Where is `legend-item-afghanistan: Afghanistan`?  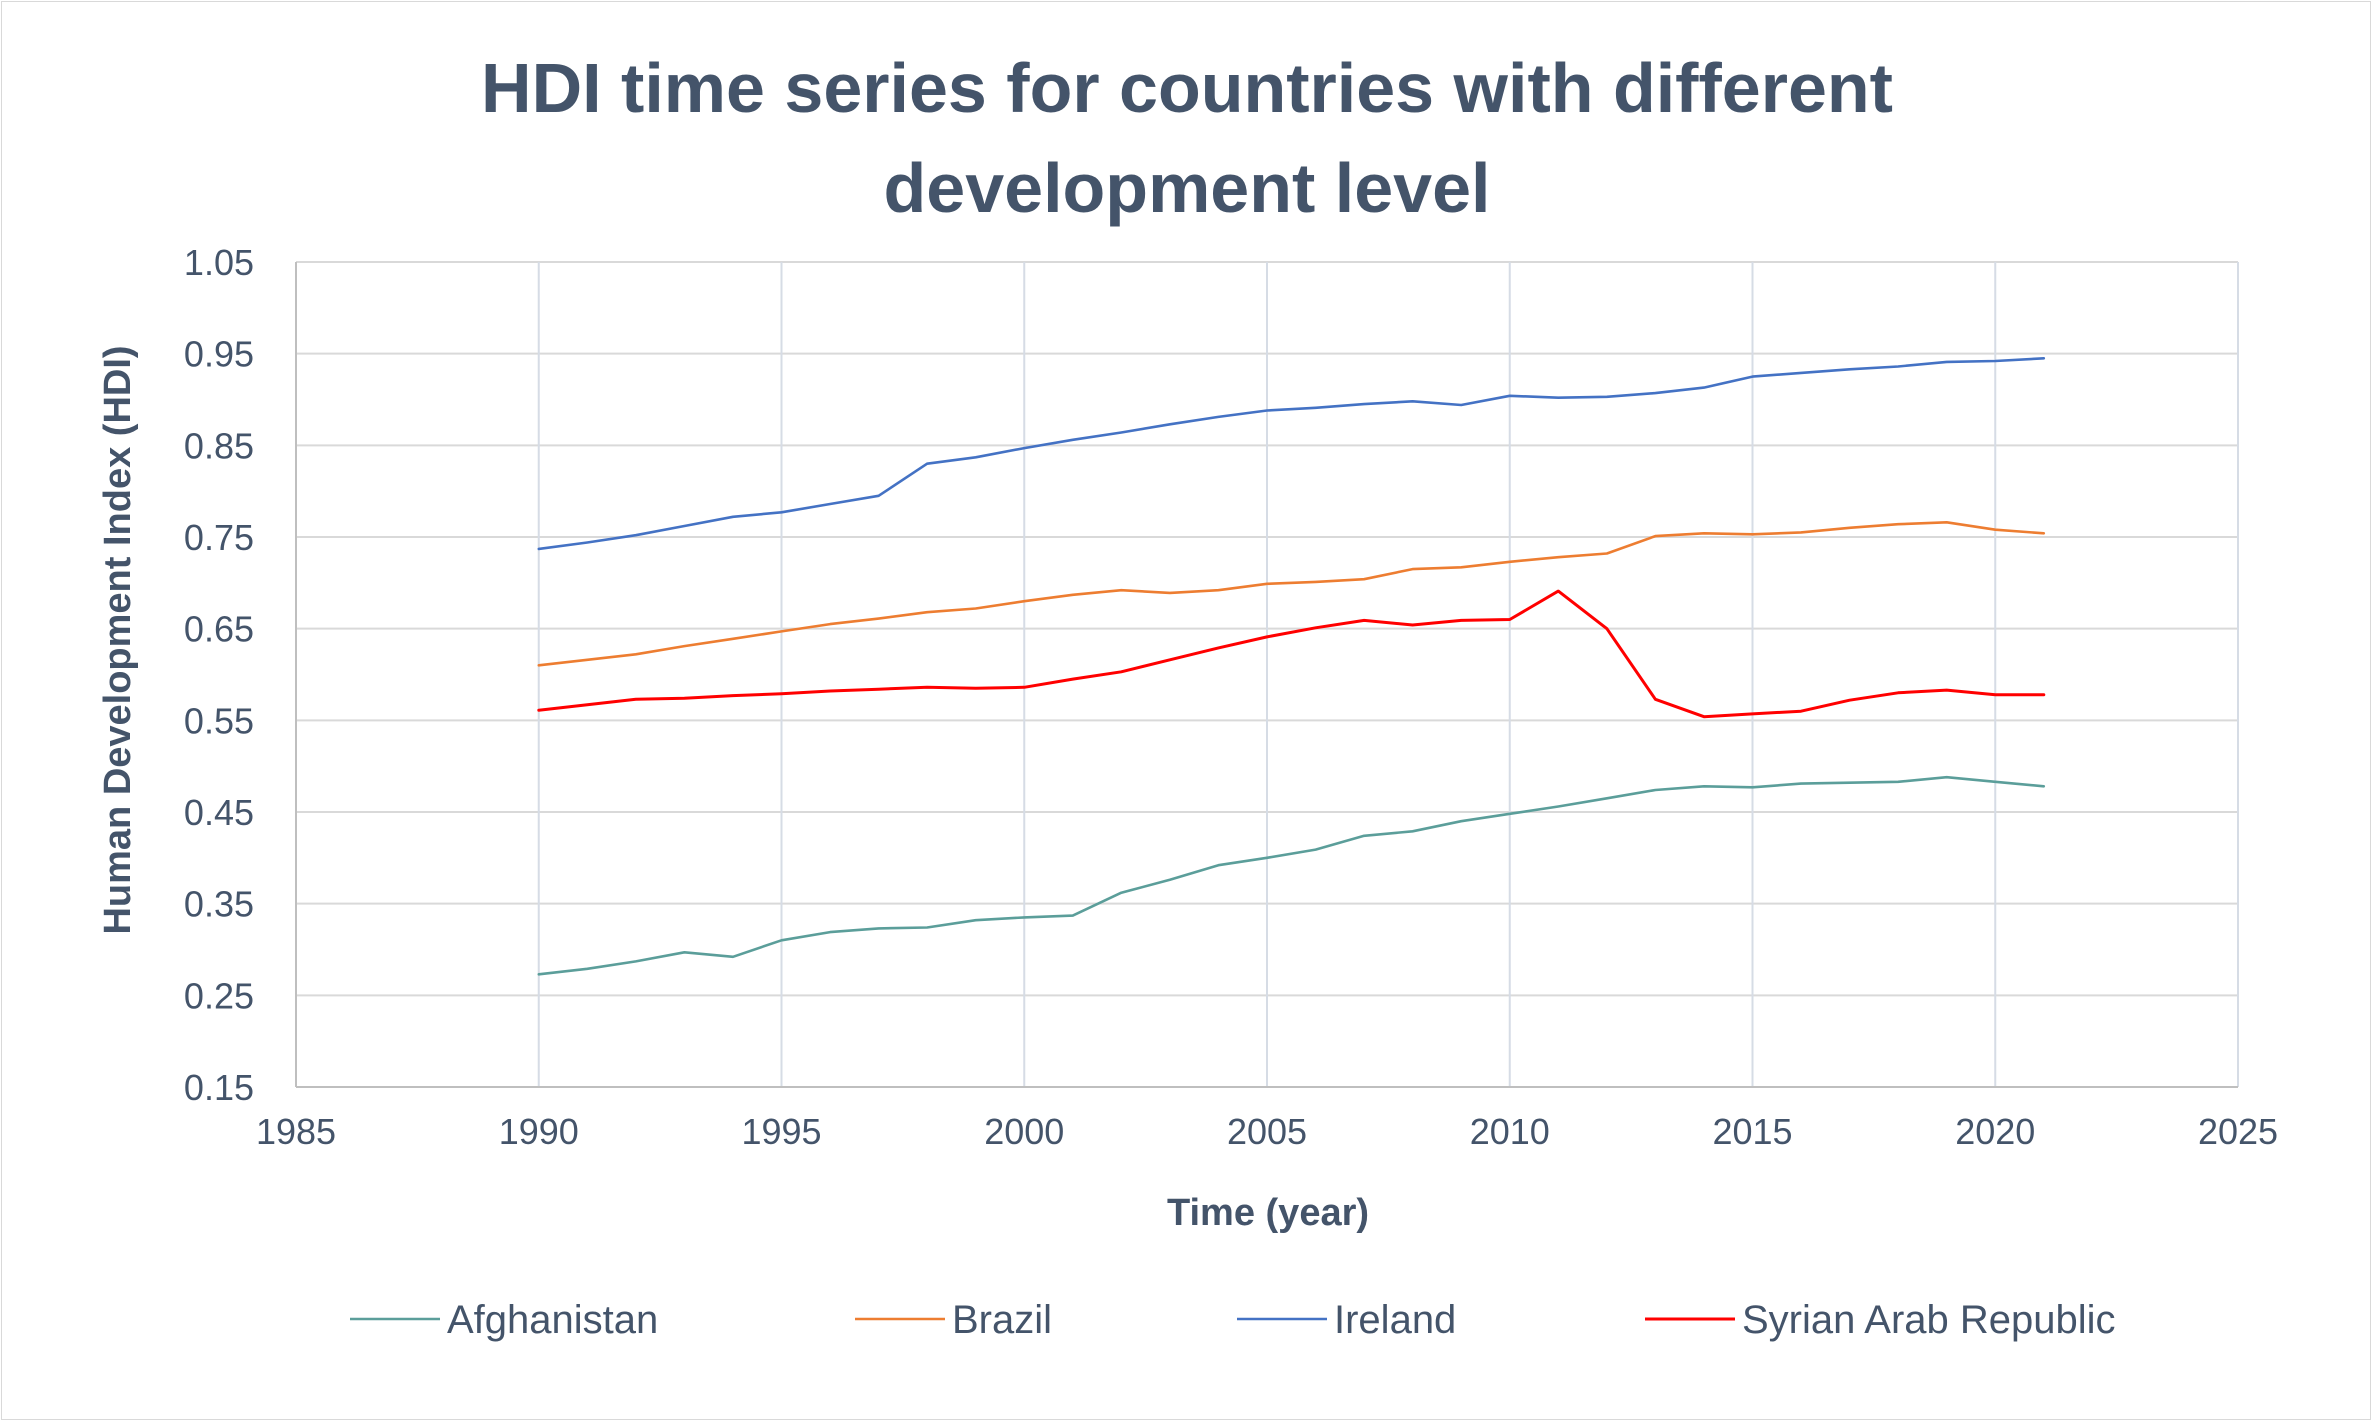
legend-item-afghanistan: Afghanistan is located at coordinates (504, 1320).